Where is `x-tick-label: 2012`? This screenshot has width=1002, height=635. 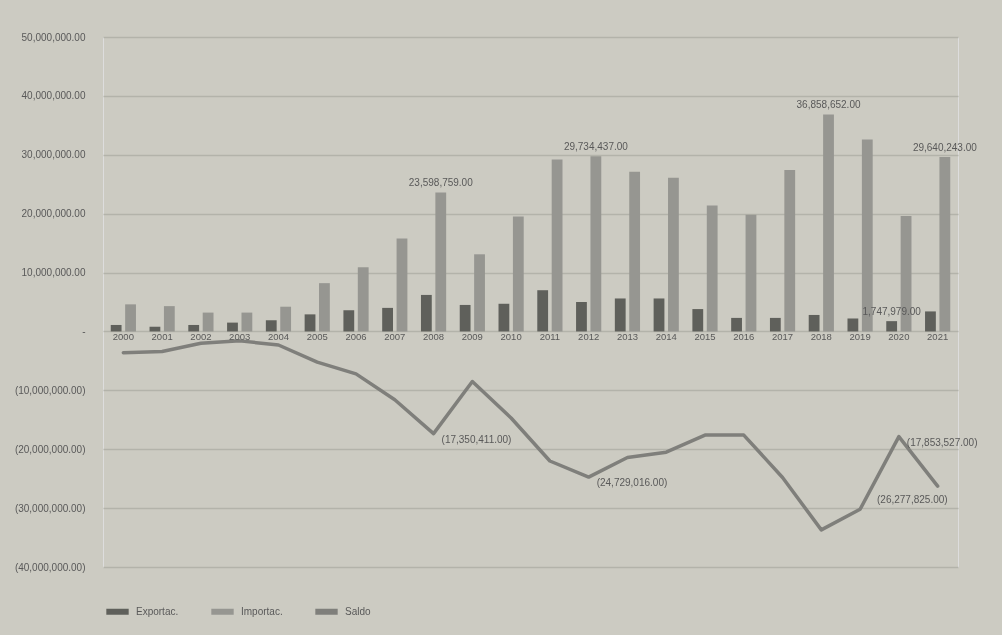 x-tick-label: 2012 is located at coordinates (589, 336).